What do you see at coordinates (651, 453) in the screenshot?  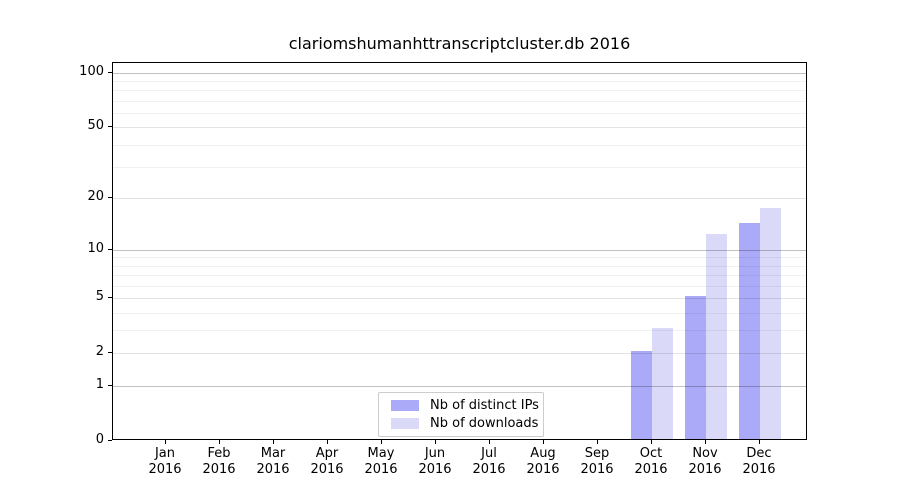 I see `x-tick-label-month: Oct` at bounding box center [651, 453].